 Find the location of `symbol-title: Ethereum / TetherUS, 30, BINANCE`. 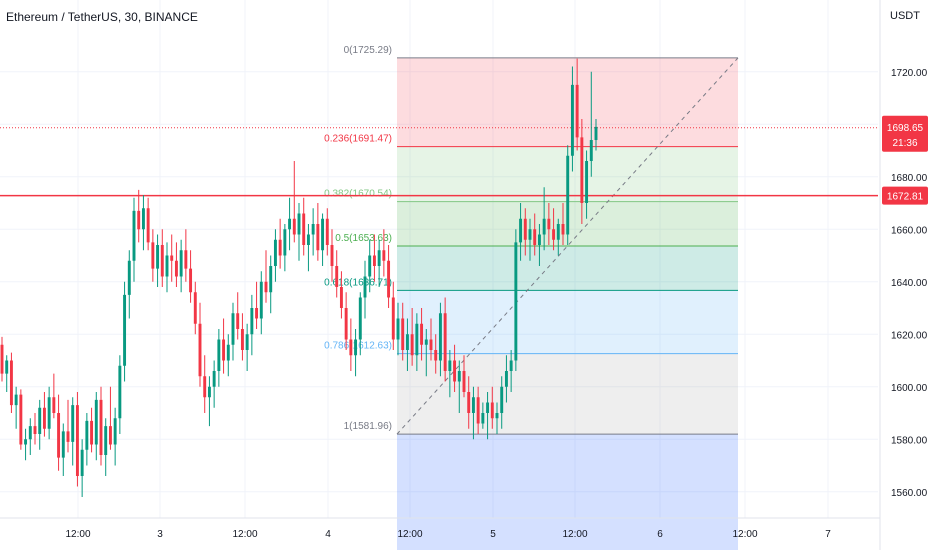

symbol-title: Ethereum / TetherUS, 30, BINANCE is located at coordinates (102, 17).